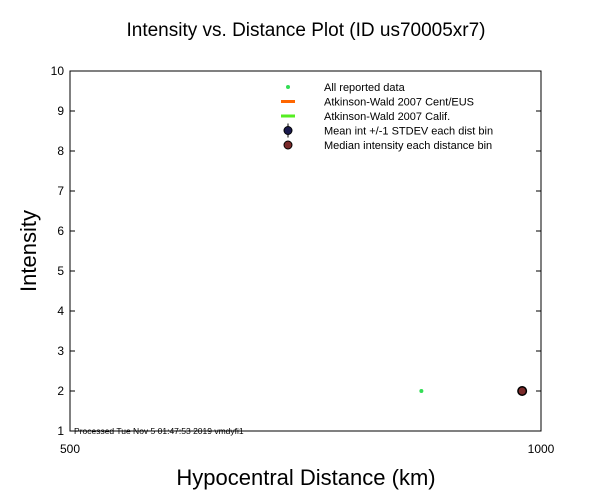 The height and width of the screenshot is (504, 612). What do you see at coordinates (305, 477) in the screenshot?
I see `x-axis-title: Hypocentral Distance (km)` at bounding box center [305, 477].